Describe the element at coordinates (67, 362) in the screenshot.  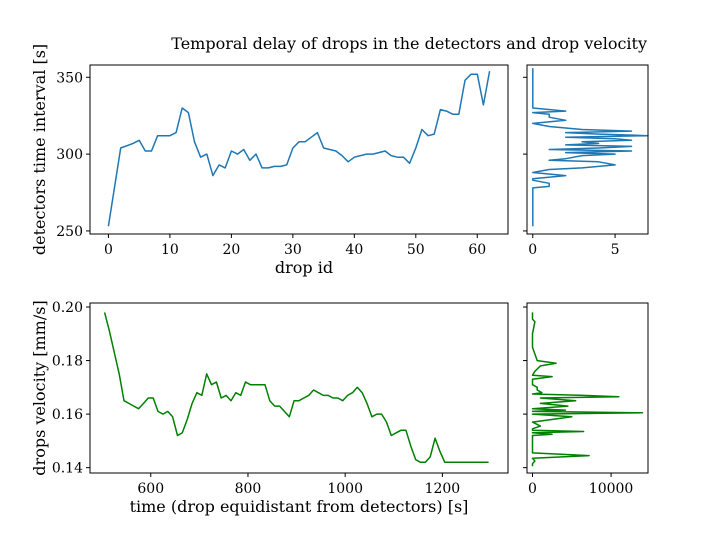
I see `y-tick-label: 0.18` at that location.